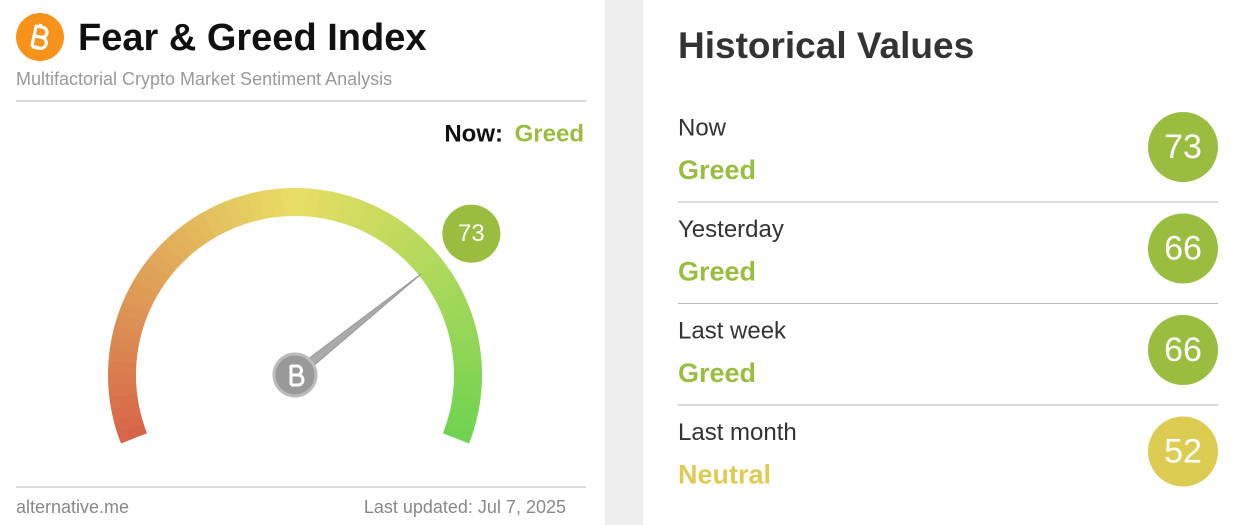 This screenshot has height=525, width=1244. I want to click on period: Yesterday, so click(731, 229).